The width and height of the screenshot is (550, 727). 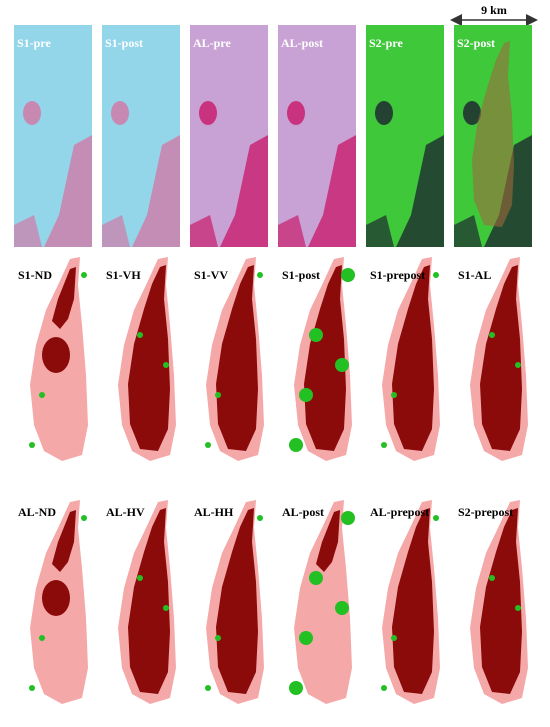 I want to click on map-panel: AL-HV, so click(x=141, y=602).